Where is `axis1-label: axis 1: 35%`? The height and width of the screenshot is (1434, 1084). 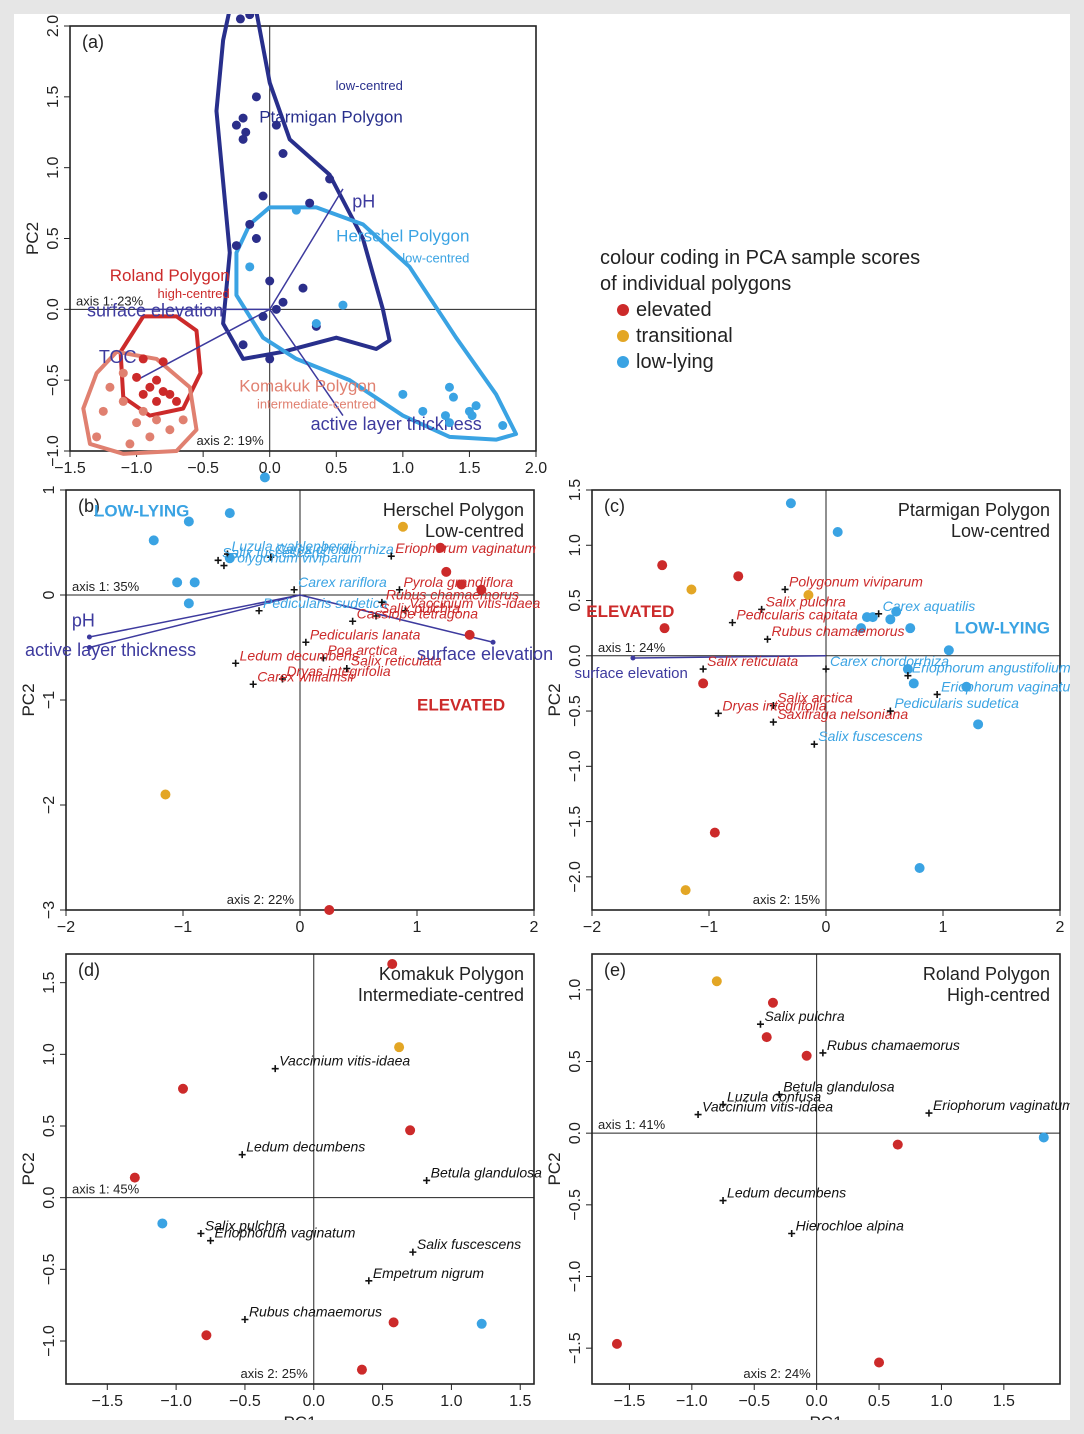
axis1-label: axis 1: 35% is located at coordinates (106, 586).